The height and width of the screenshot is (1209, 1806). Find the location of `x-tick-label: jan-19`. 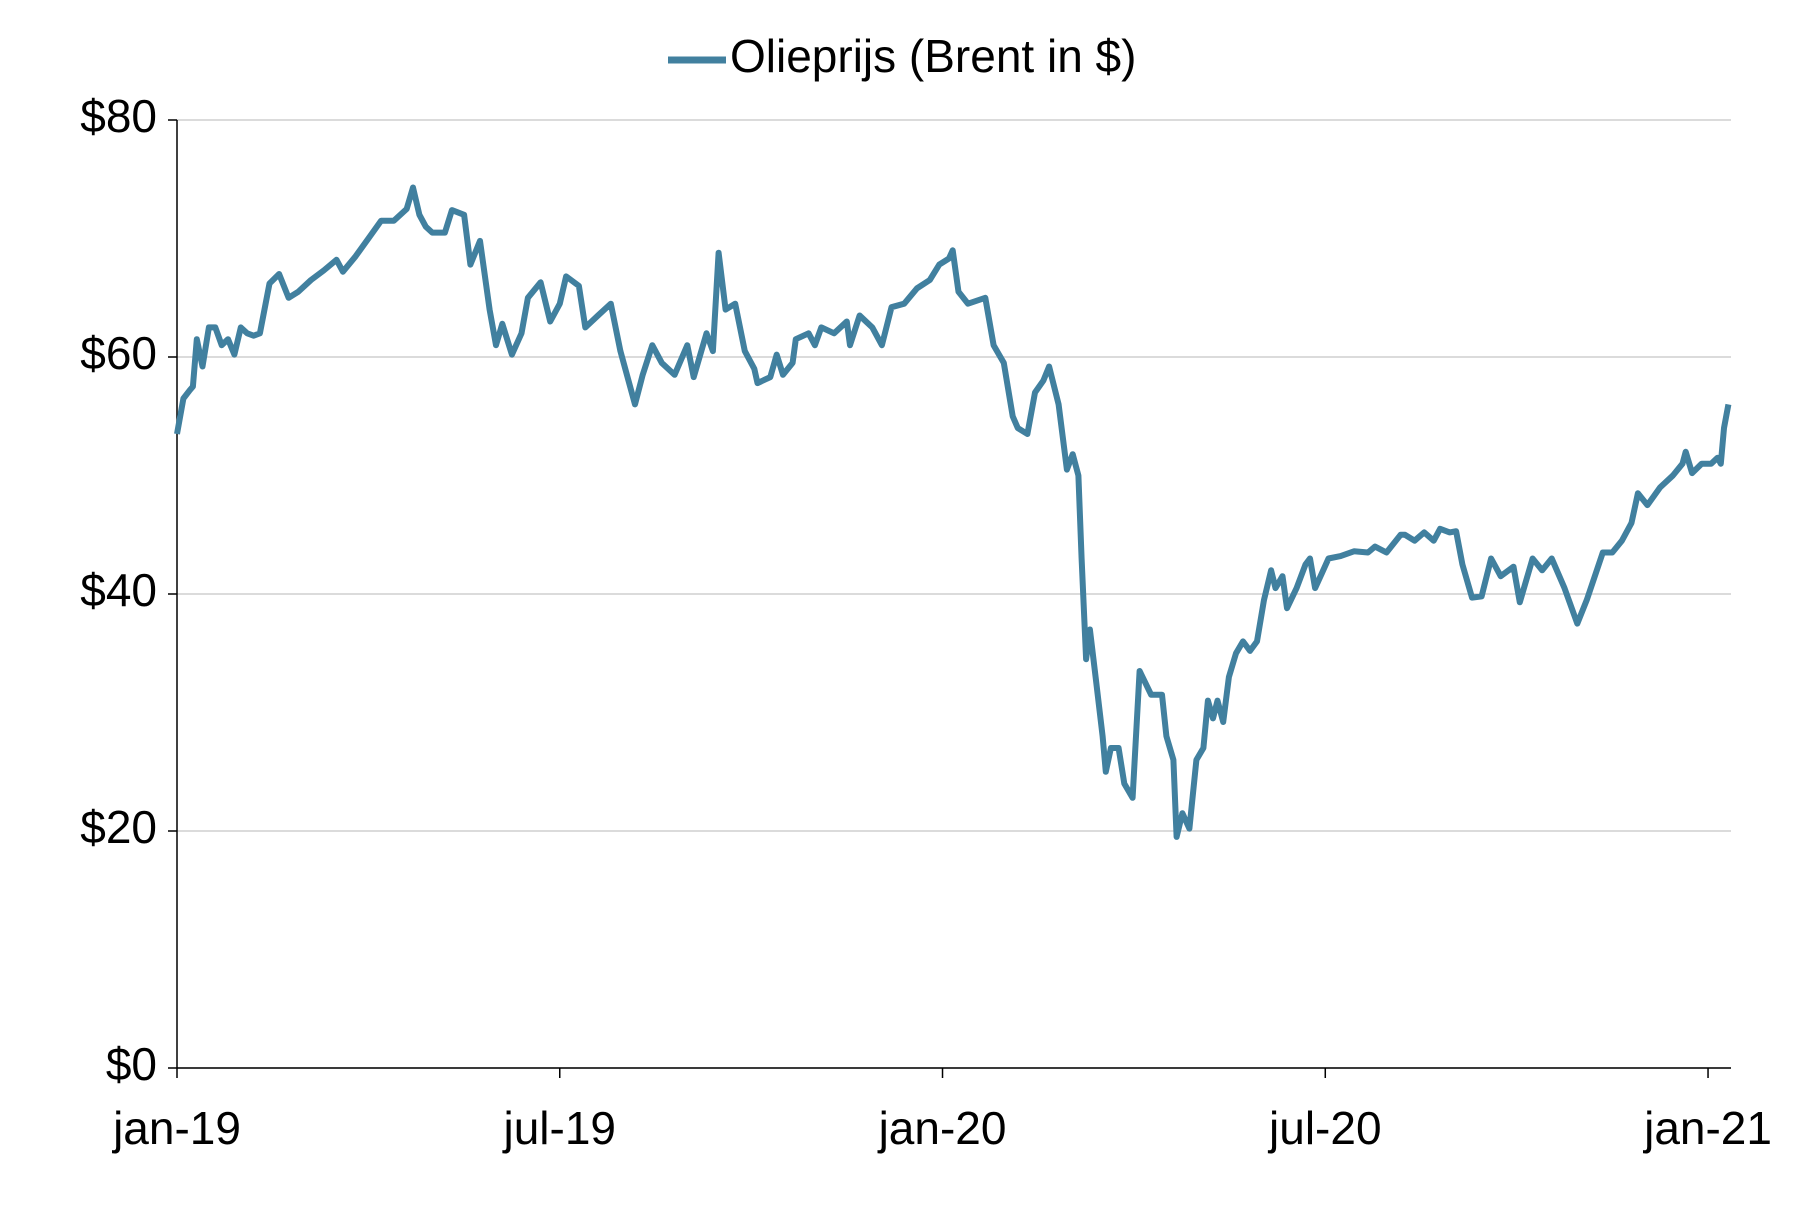

x-tick-label: jan-19 is located at coordinates (176, 1128).